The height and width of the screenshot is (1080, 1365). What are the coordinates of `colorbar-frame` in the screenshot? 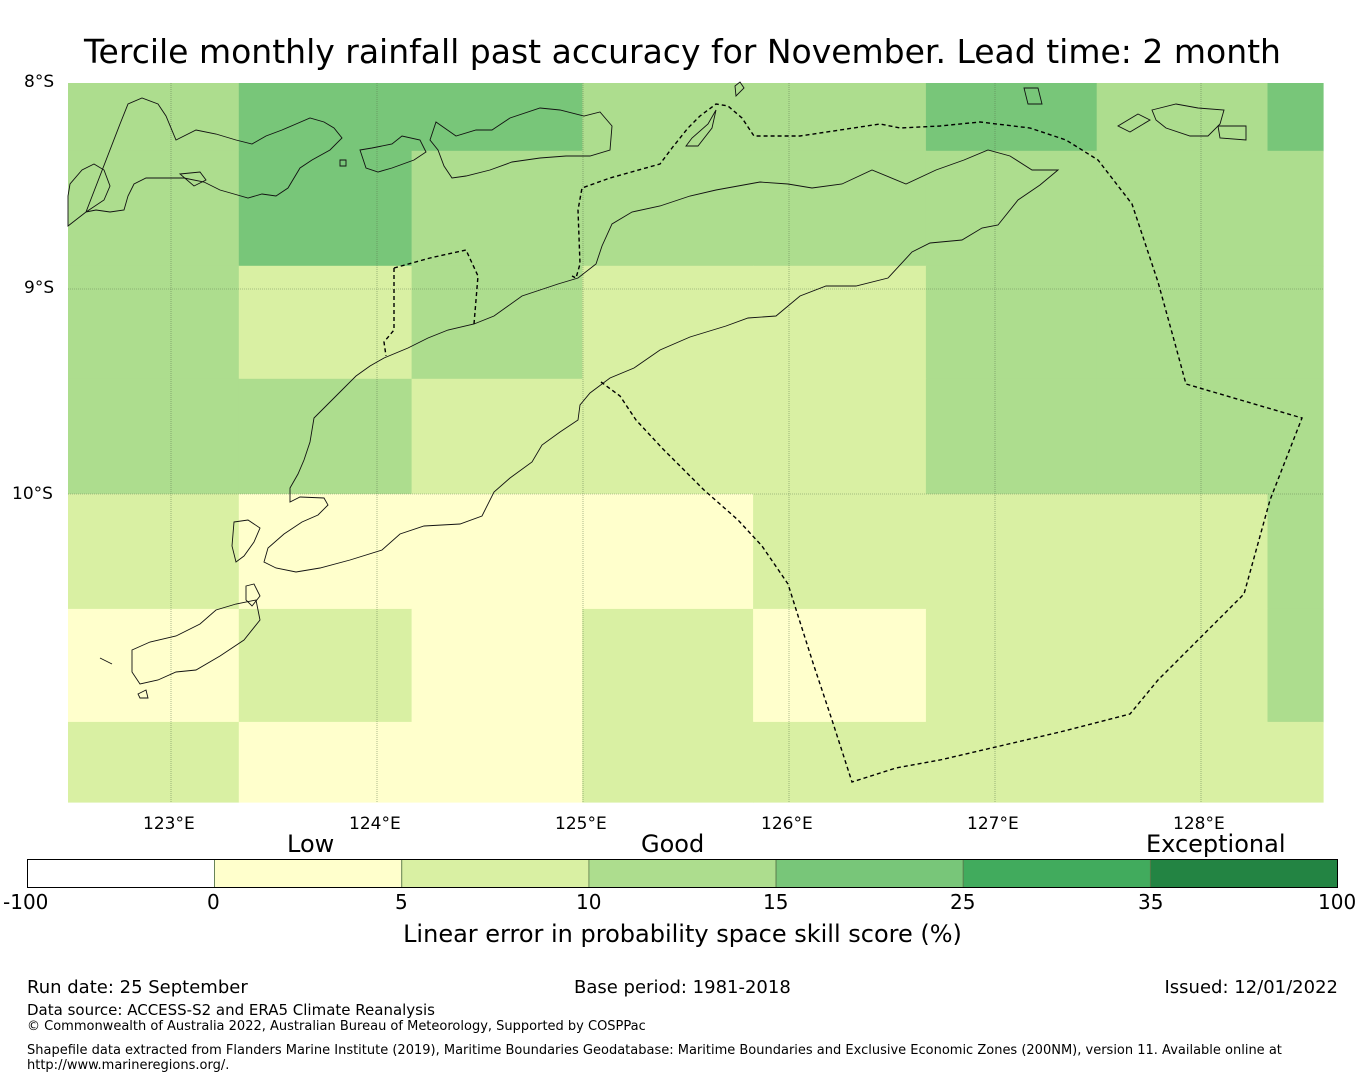 It's located at (682, 873).